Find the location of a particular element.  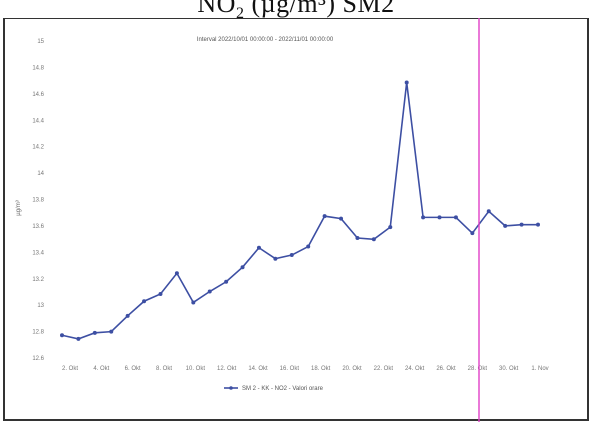

y-tick-label: 14.4 is located at coordinates (38, 121).